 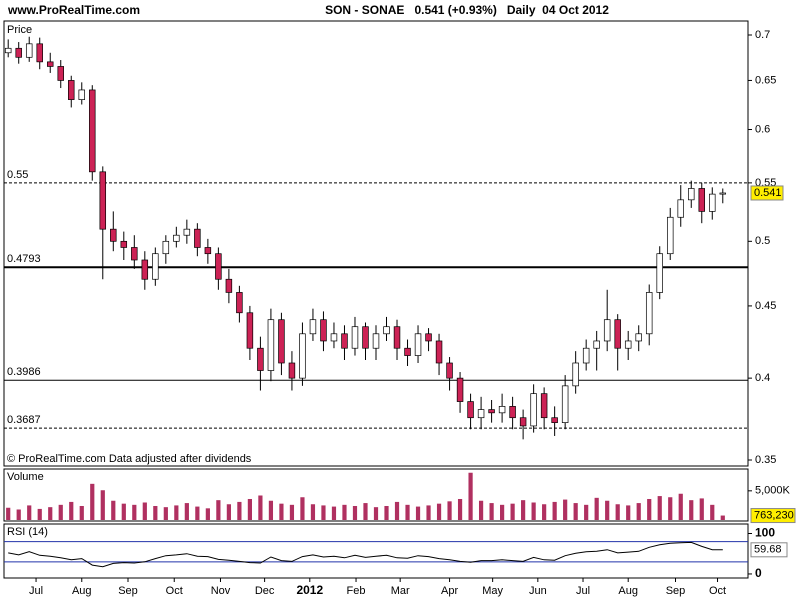 I want to click on pane-title: RSI (14), so click(x=27, y=532).